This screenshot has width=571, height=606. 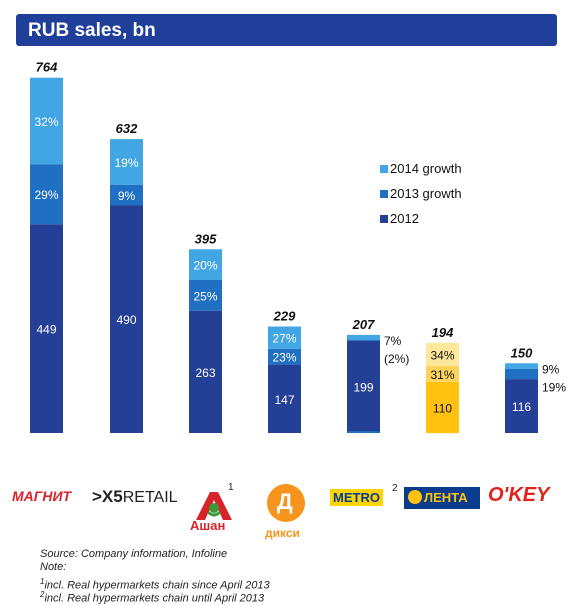 What do you see at coordinates (42, 594) in the screenshot?
I see `footnote-2-marker: 2` at bounding box center [42, 594].